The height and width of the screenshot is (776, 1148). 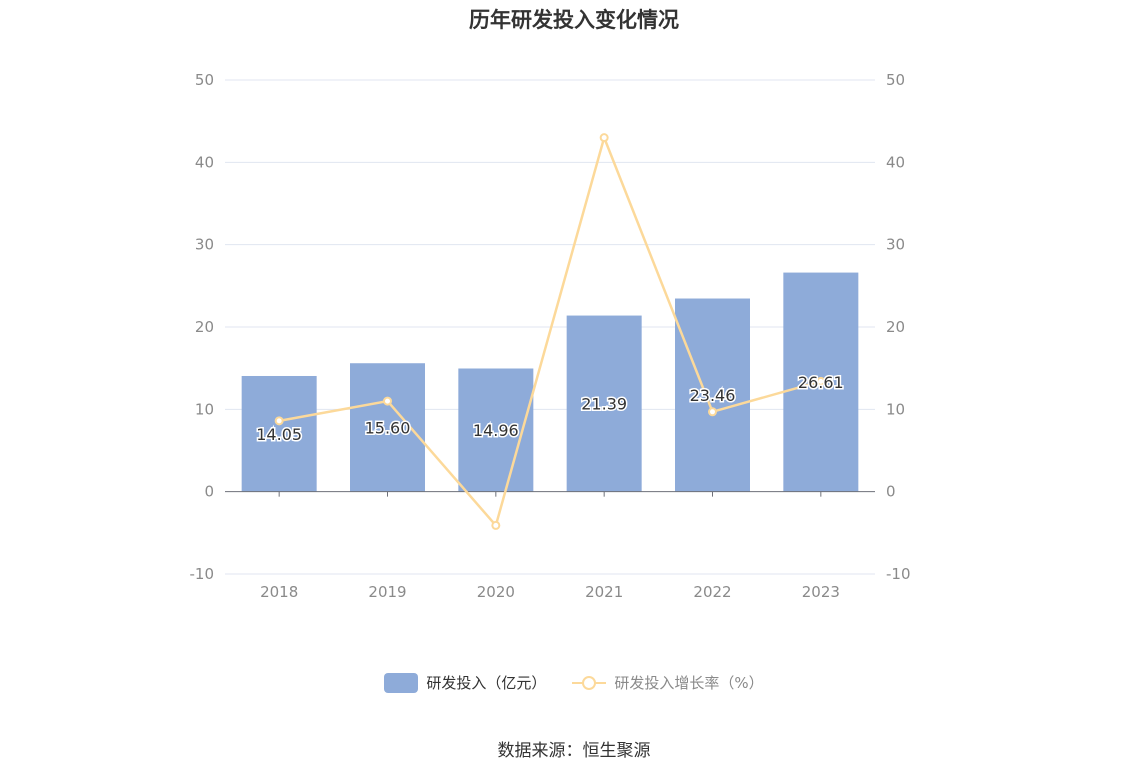 I want to click on legend-label-bar: 研发投入（亿元）, so click(x=486, y=683).